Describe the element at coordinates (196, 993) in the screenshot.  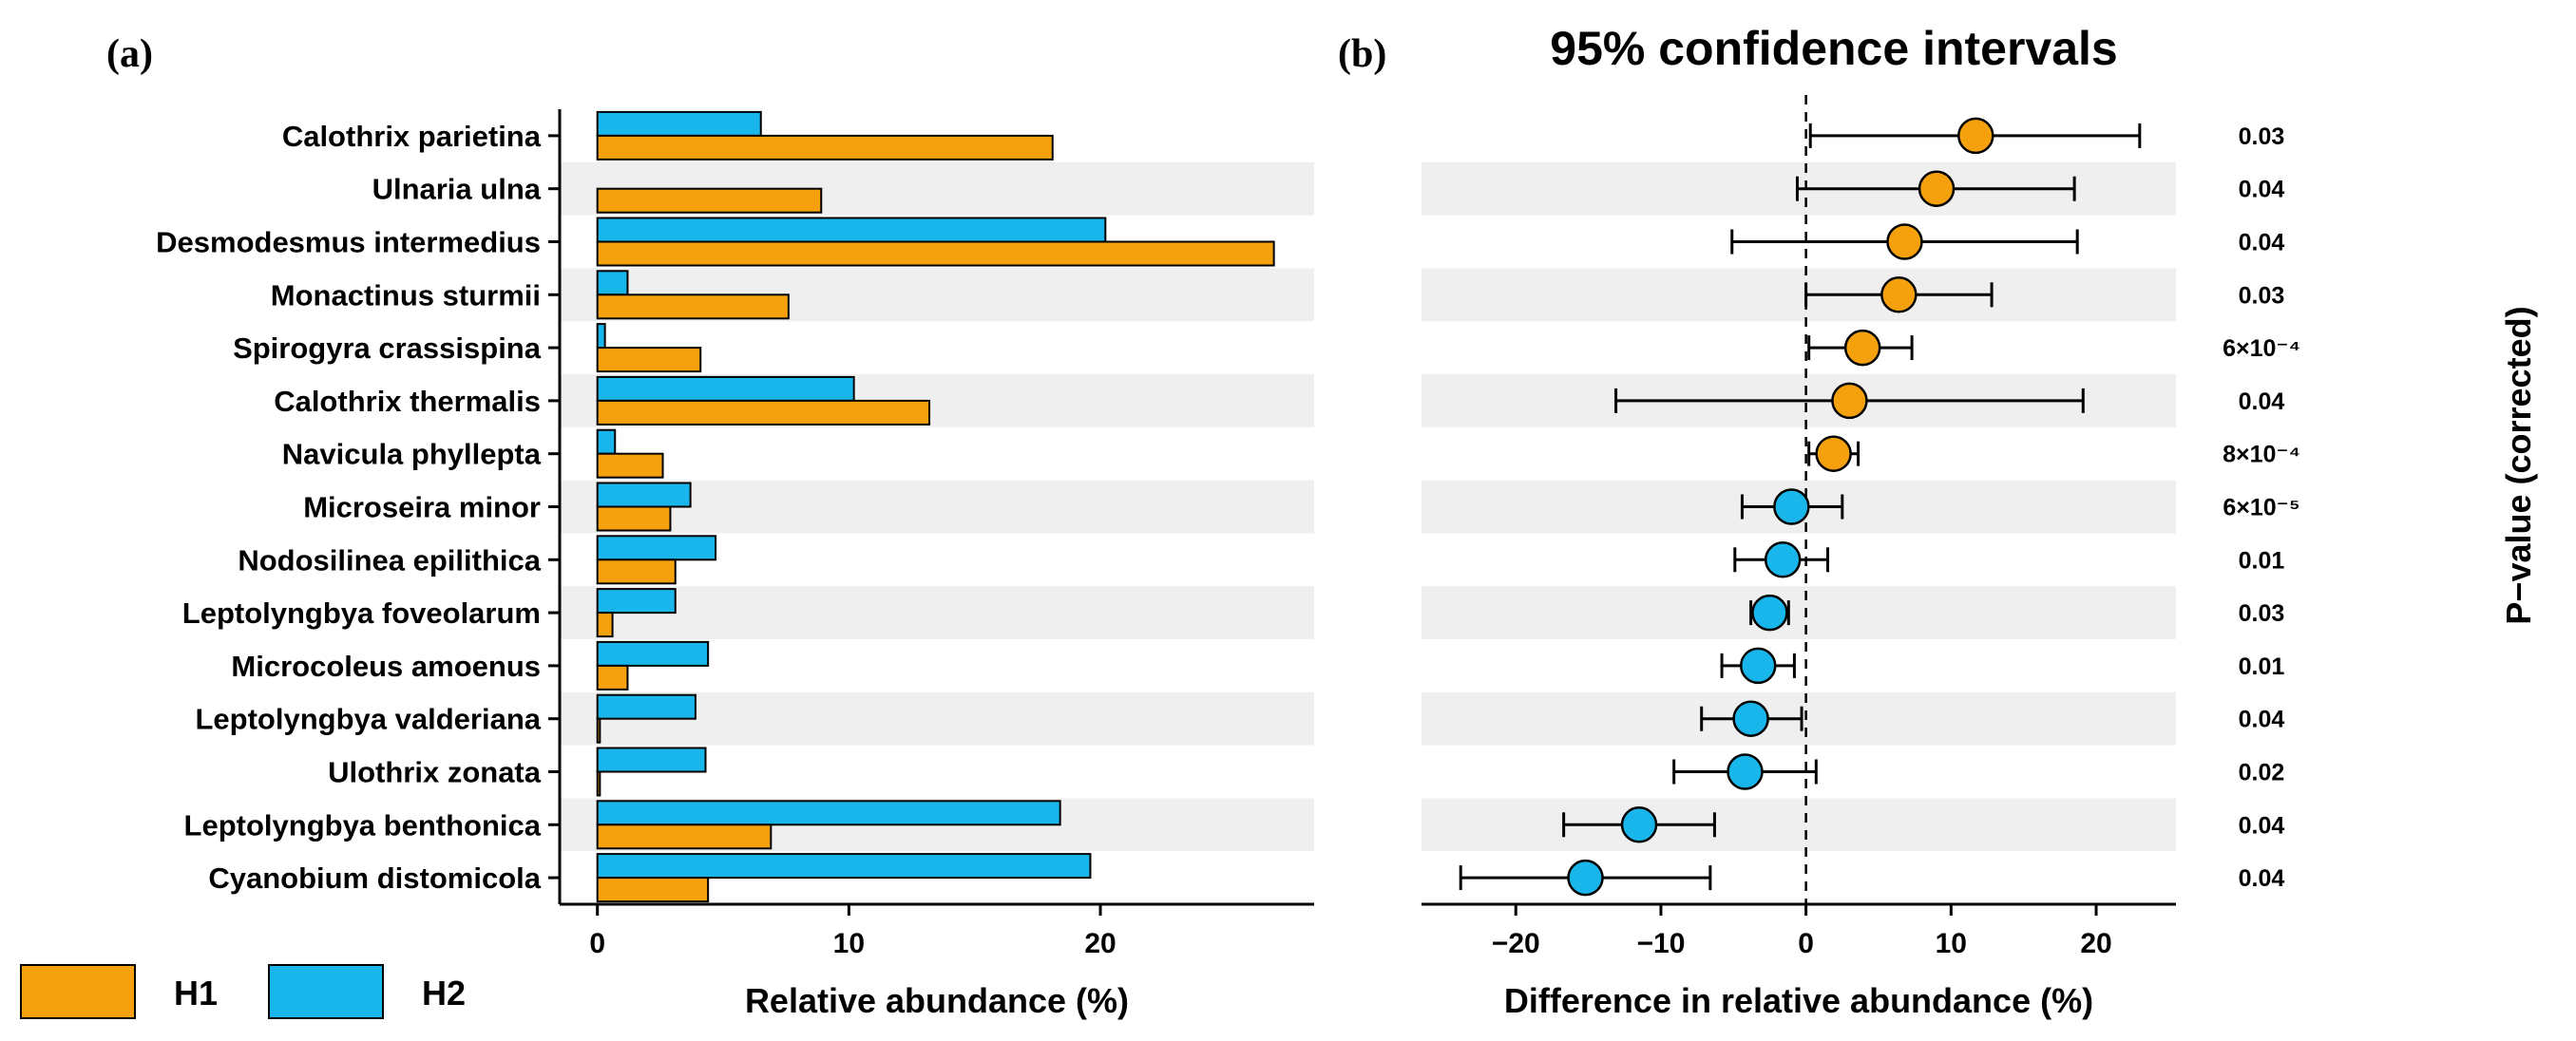
I see `legend-label-h1: H1` at that location.